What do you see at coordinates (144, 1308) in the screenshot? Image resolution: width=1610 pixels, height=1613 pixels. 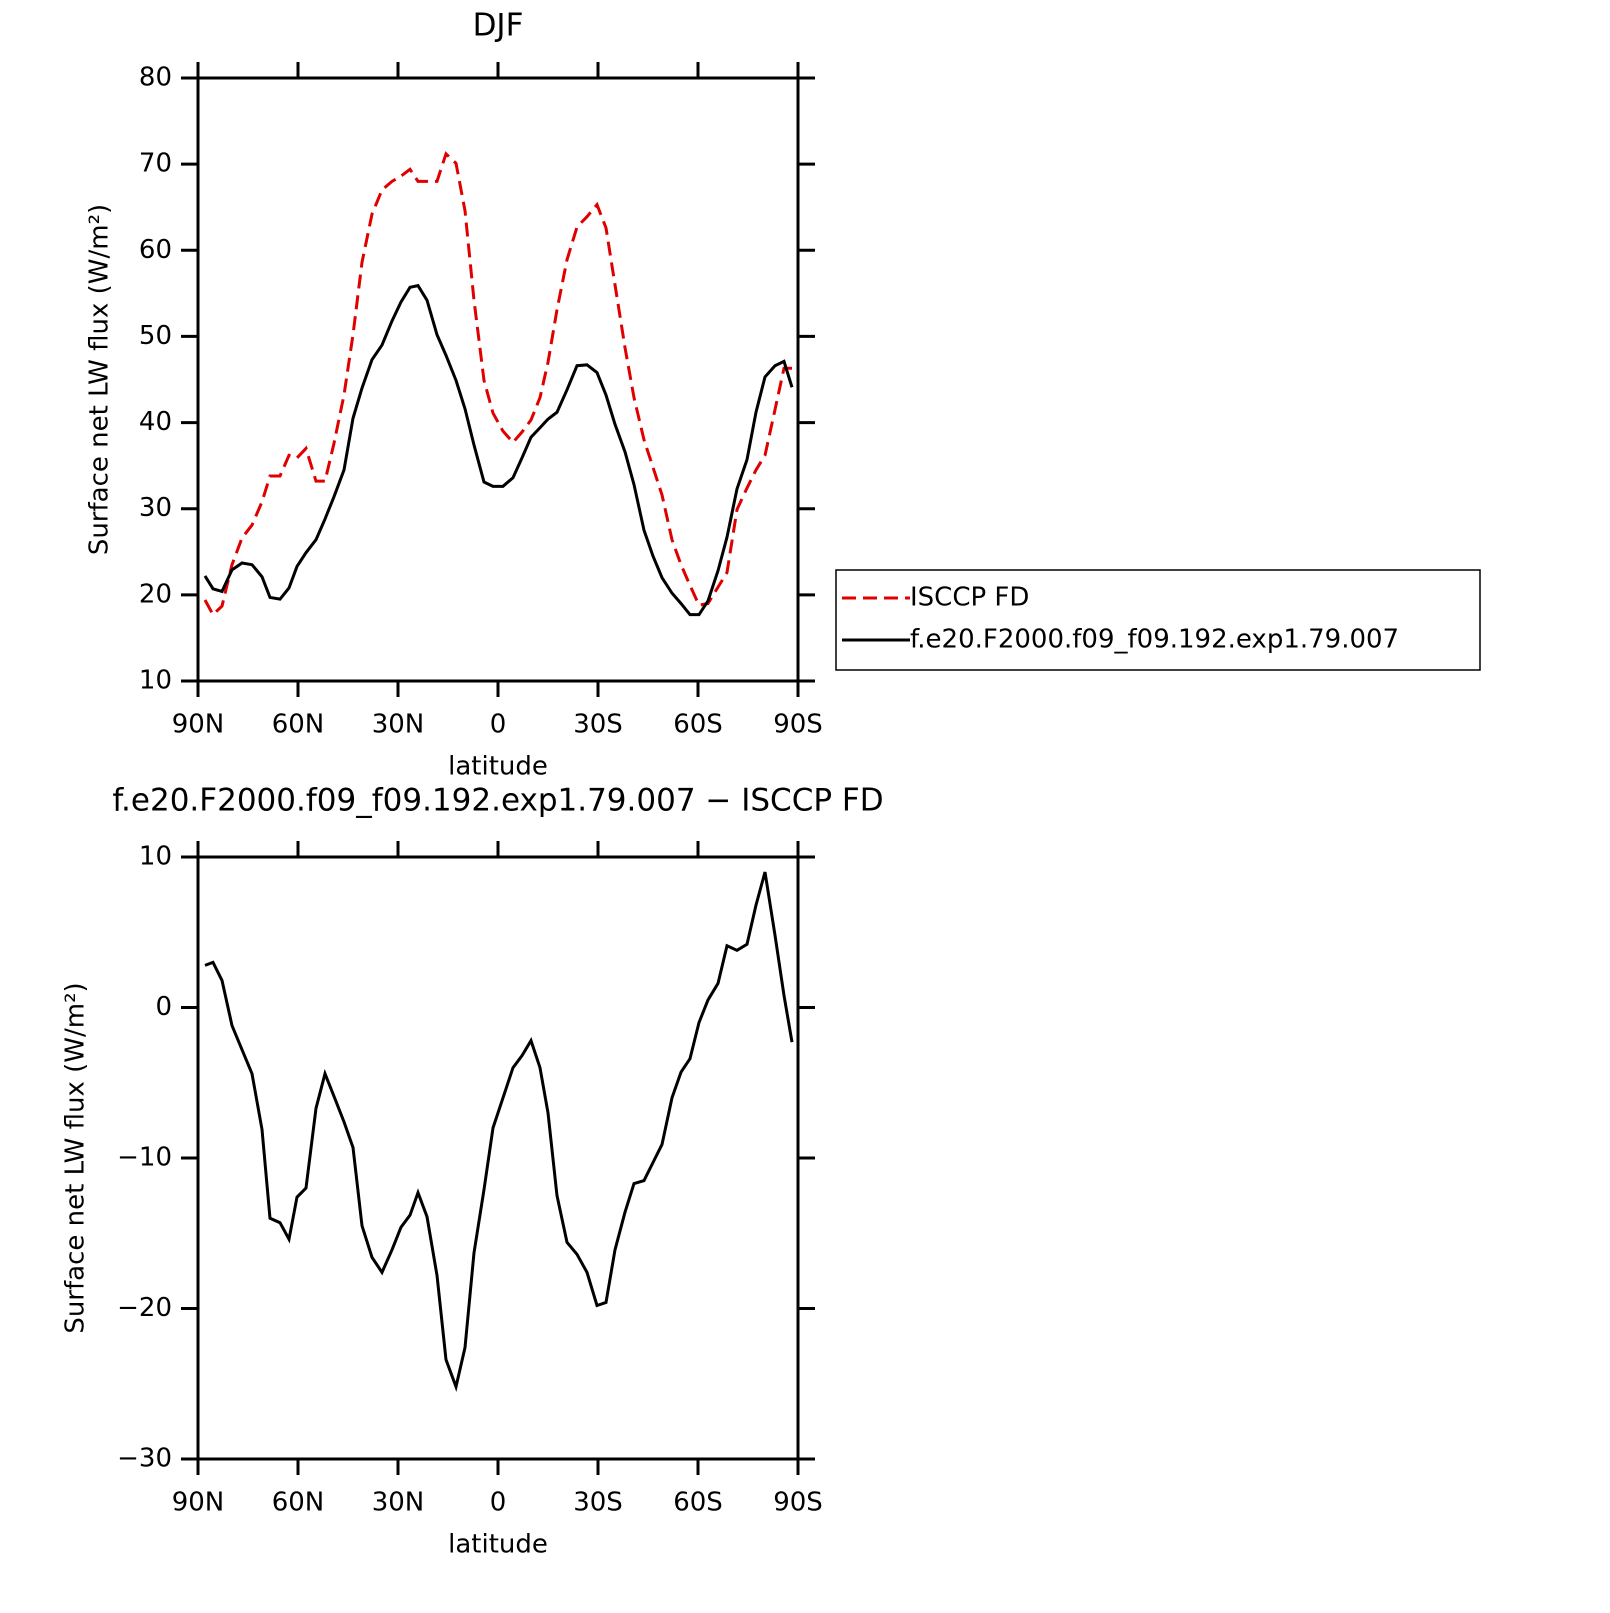 I see `y-tick-label: −20` at bounding box center [144, 1308].